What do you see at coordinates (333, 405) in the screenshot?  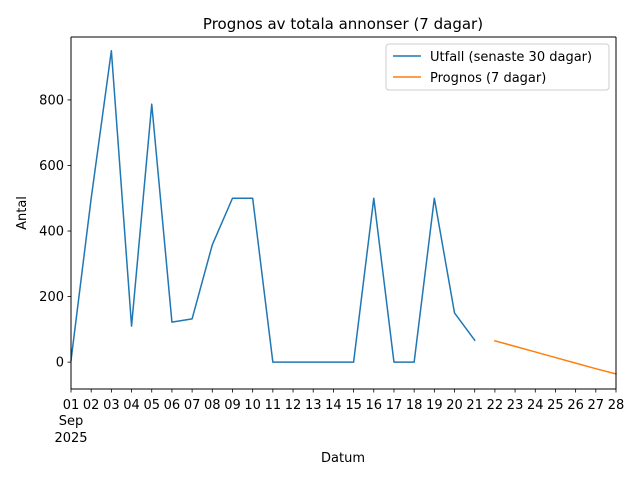 I see `x-tick-label: 14` at bounding box center [333, 405].